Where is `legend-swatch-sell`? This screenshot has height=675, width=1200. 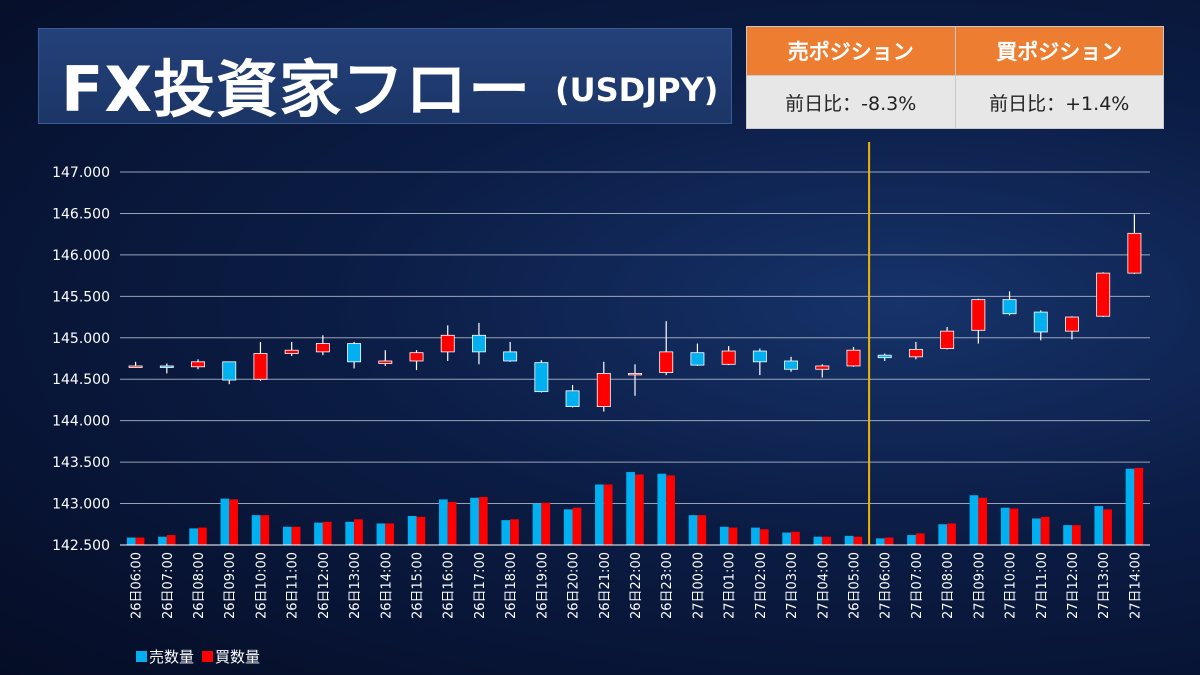 legend-swatch-sell is located at coordinates (141, 656).